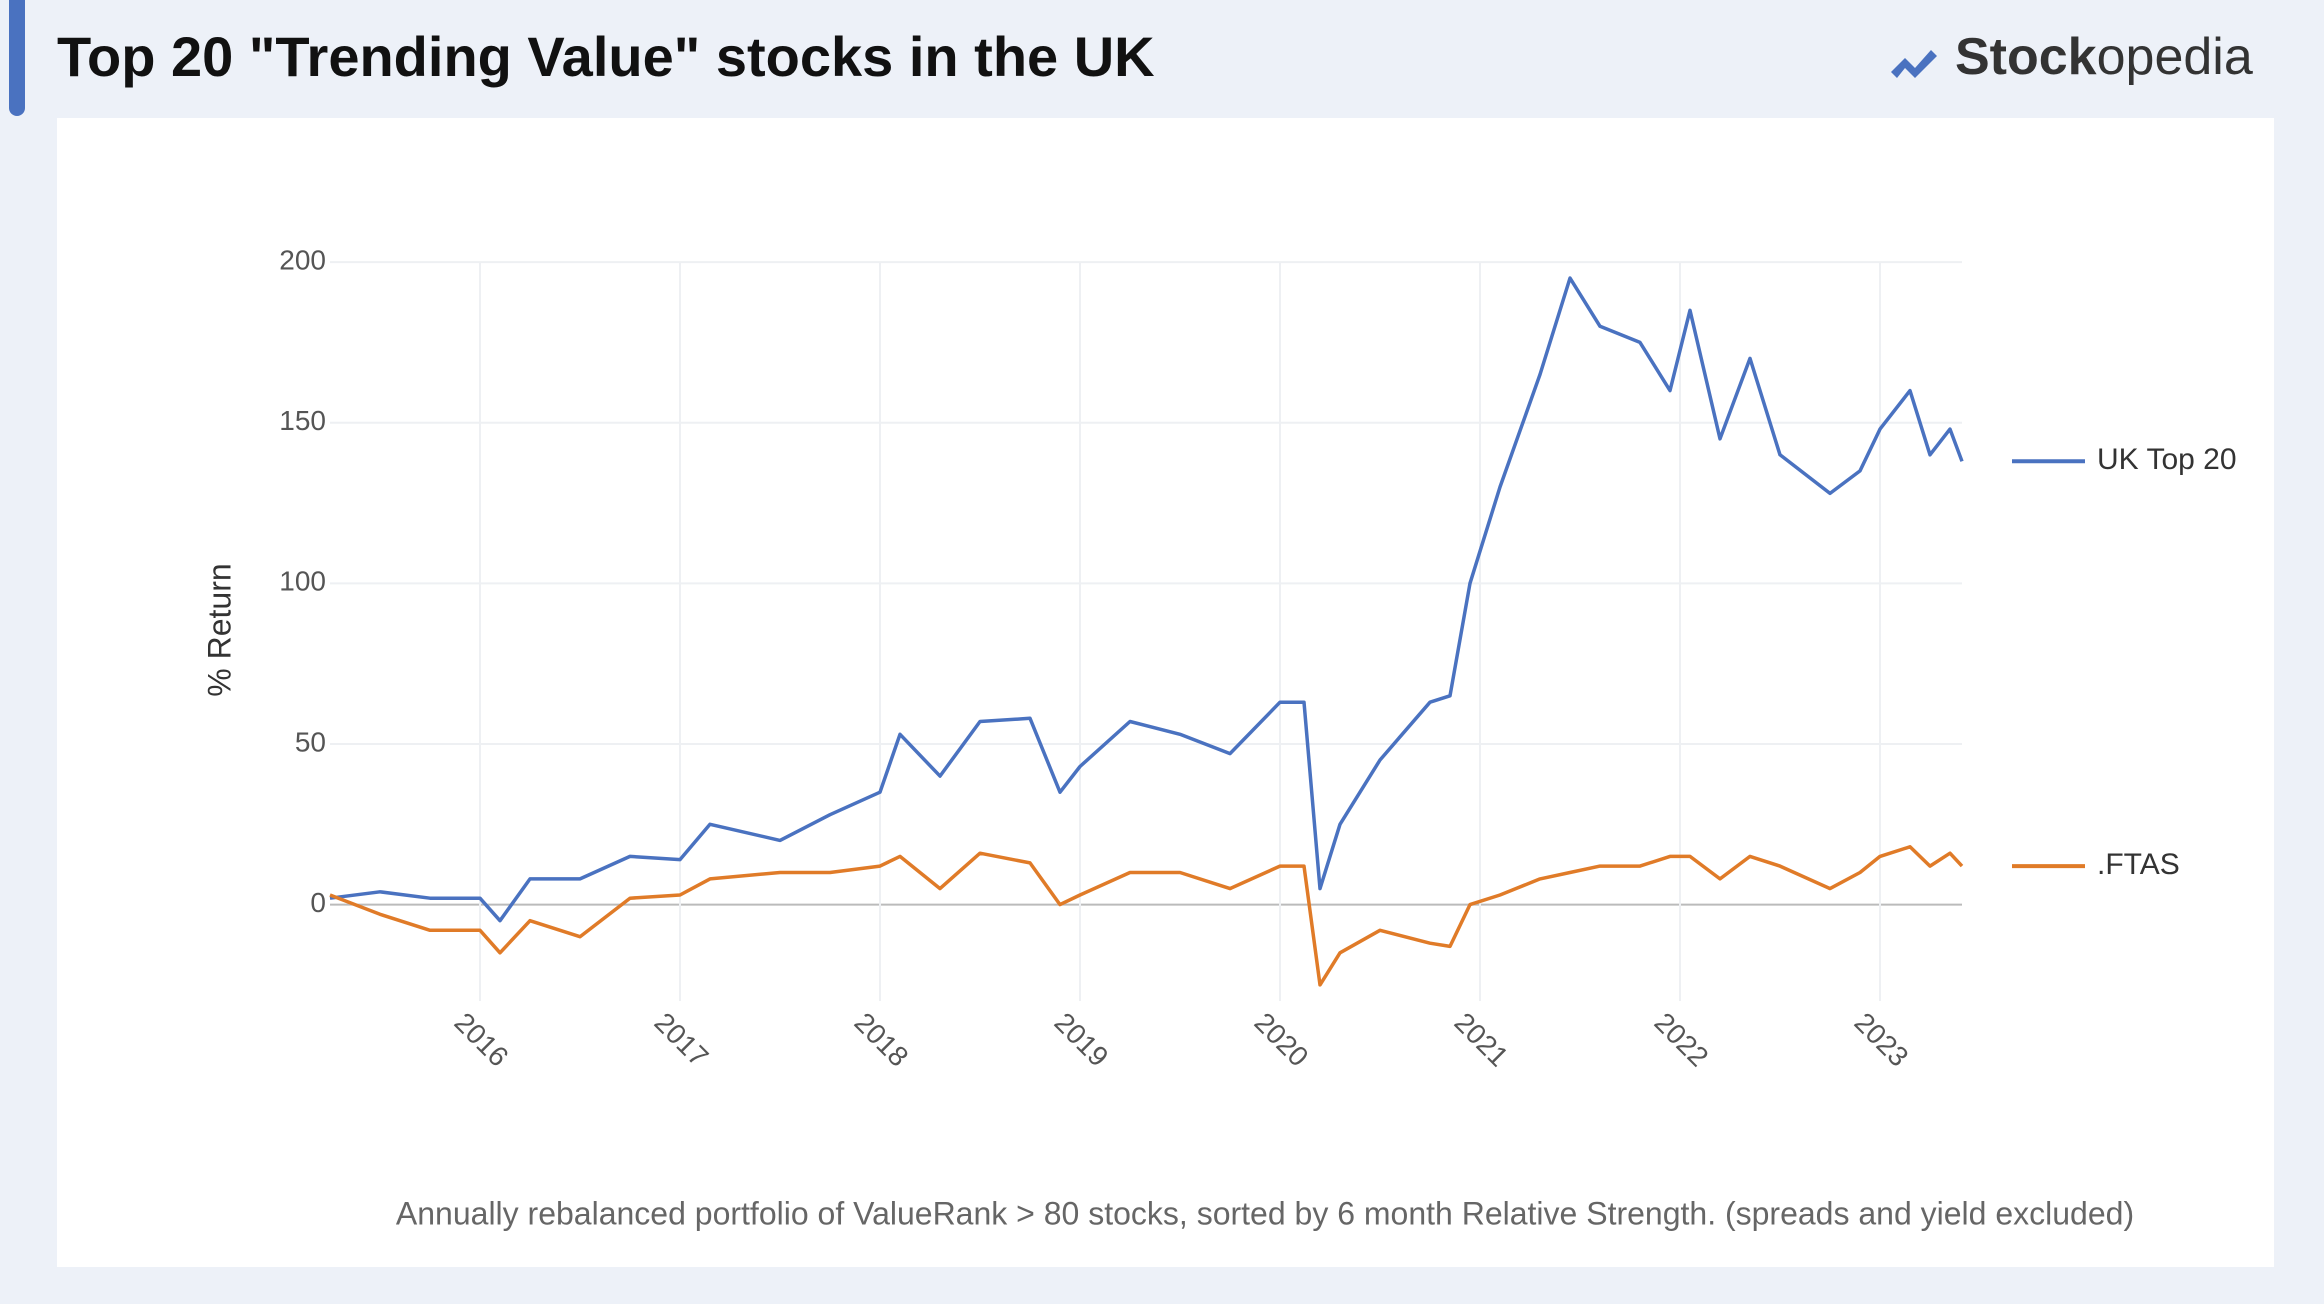 The width and height of the screenshot is (2324, 1304). What do you see at coordinates (482, 1040) in the screenshot?
I see `x-tick-label: 2016` at bounding box center [482, 1040].